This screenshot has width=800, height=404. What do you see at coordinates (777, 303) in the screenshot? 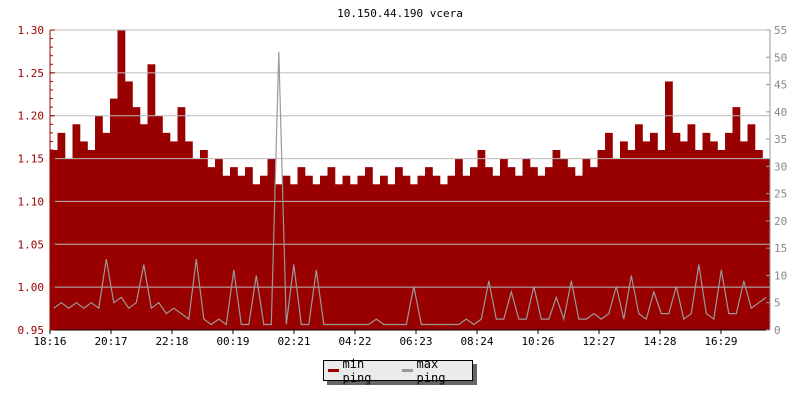
I see `right-tick-label: 5` at bounding box center [777, 303].